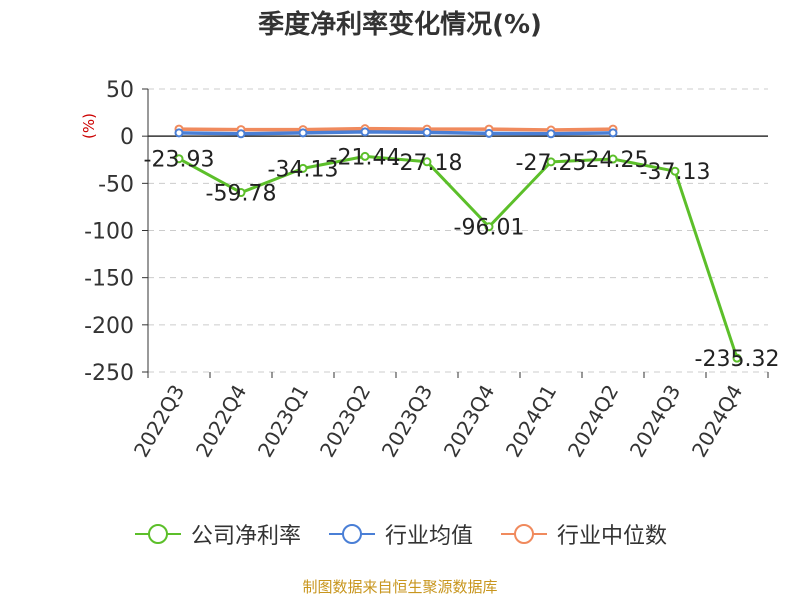 The height and width of the screenshot is (600, 800). Describe the element at coordinates (717, 421) in the screenshot. I see `x-tick-label: 2024Q4` at that location.